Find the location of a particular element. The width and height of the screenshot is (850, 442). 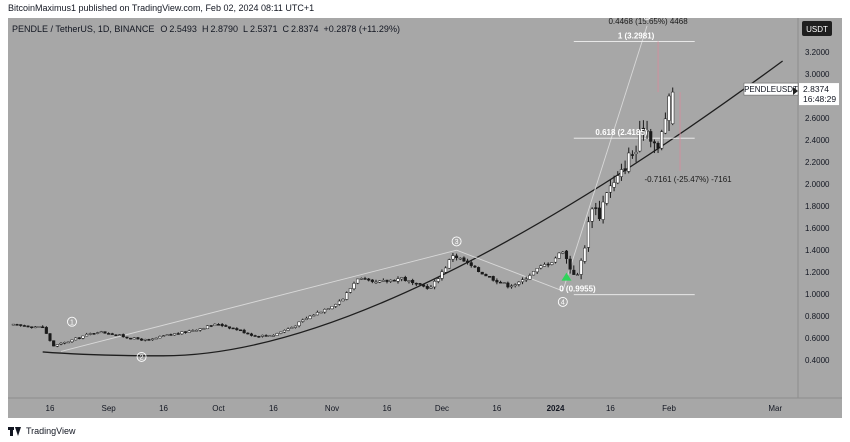

tradingview-logo: TradingView is located at coordinates (42, 431).